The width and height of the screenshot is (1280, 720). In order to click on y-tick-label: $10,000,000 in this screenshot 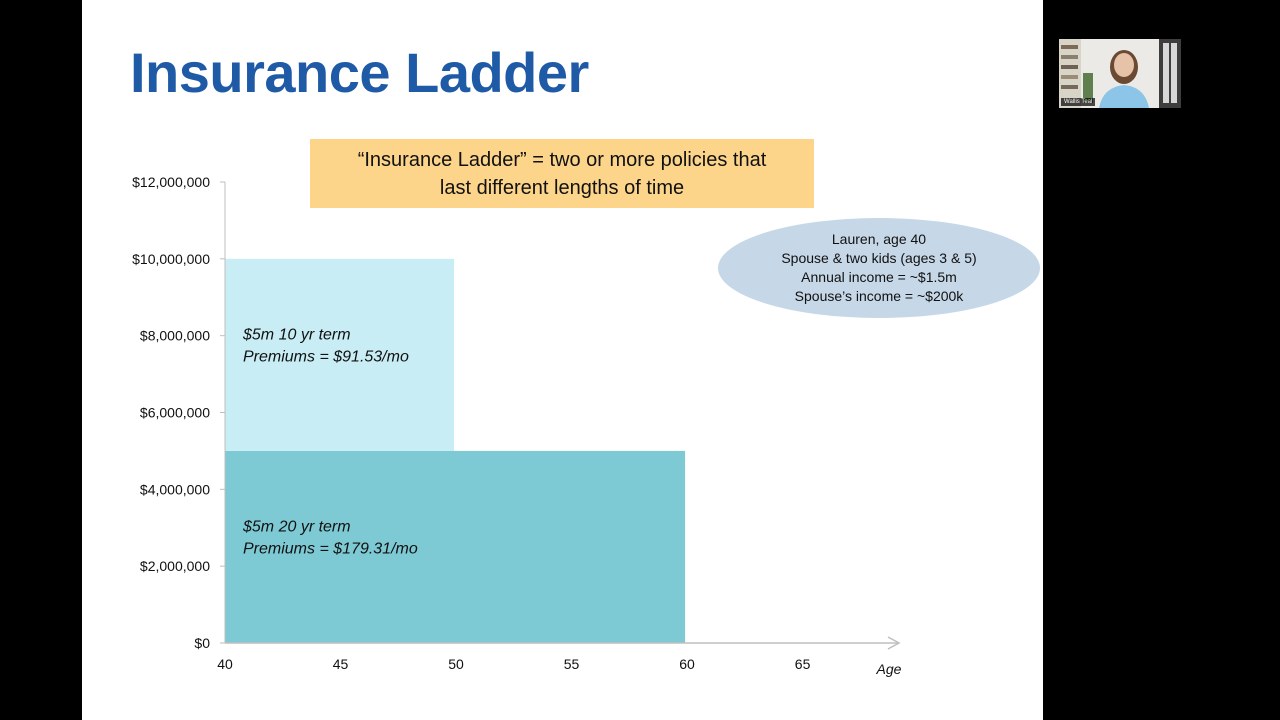, I will do `click(171, 259)`.